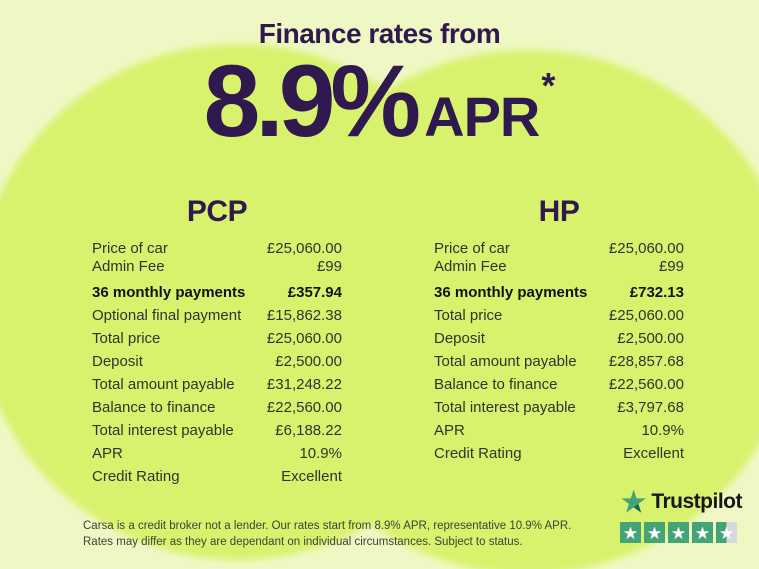 Image resolution: width=759 pixels, height=569 pixels. I want to click on page-title: Finance rates from, so click(379, 33).